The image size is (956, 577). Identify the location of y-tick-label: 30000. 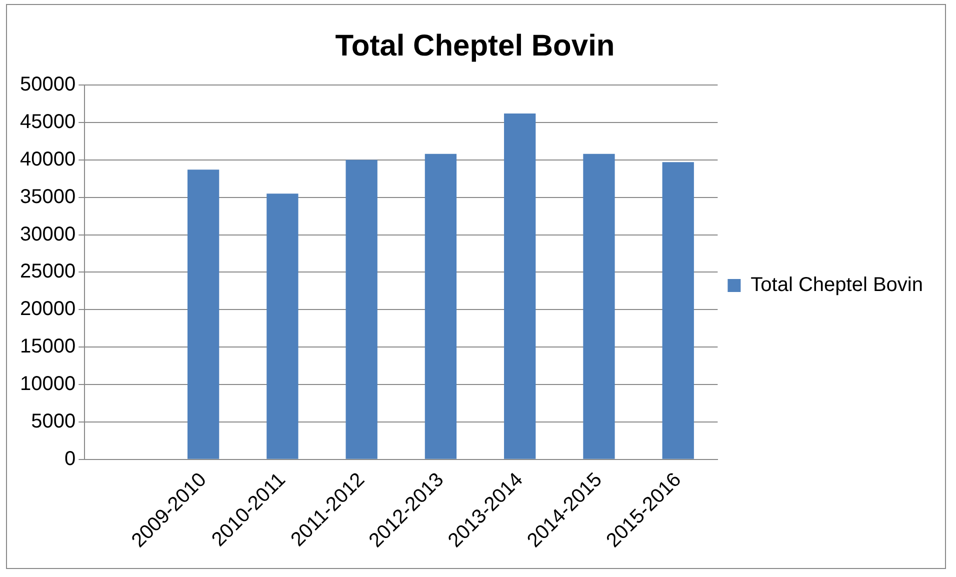
(48, 234).